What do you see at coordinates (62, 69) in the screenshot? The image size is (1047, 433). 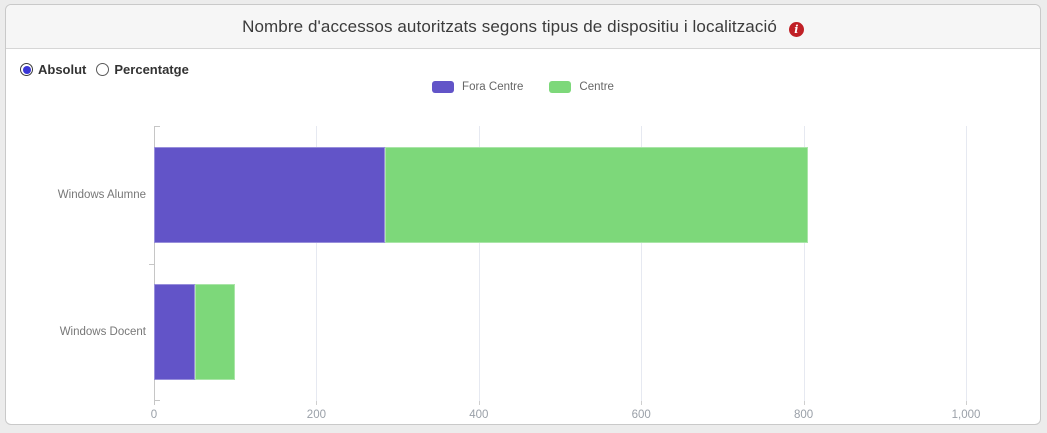 I see `radio-absolut-label: Absolut` at bounding box center [62, 69].